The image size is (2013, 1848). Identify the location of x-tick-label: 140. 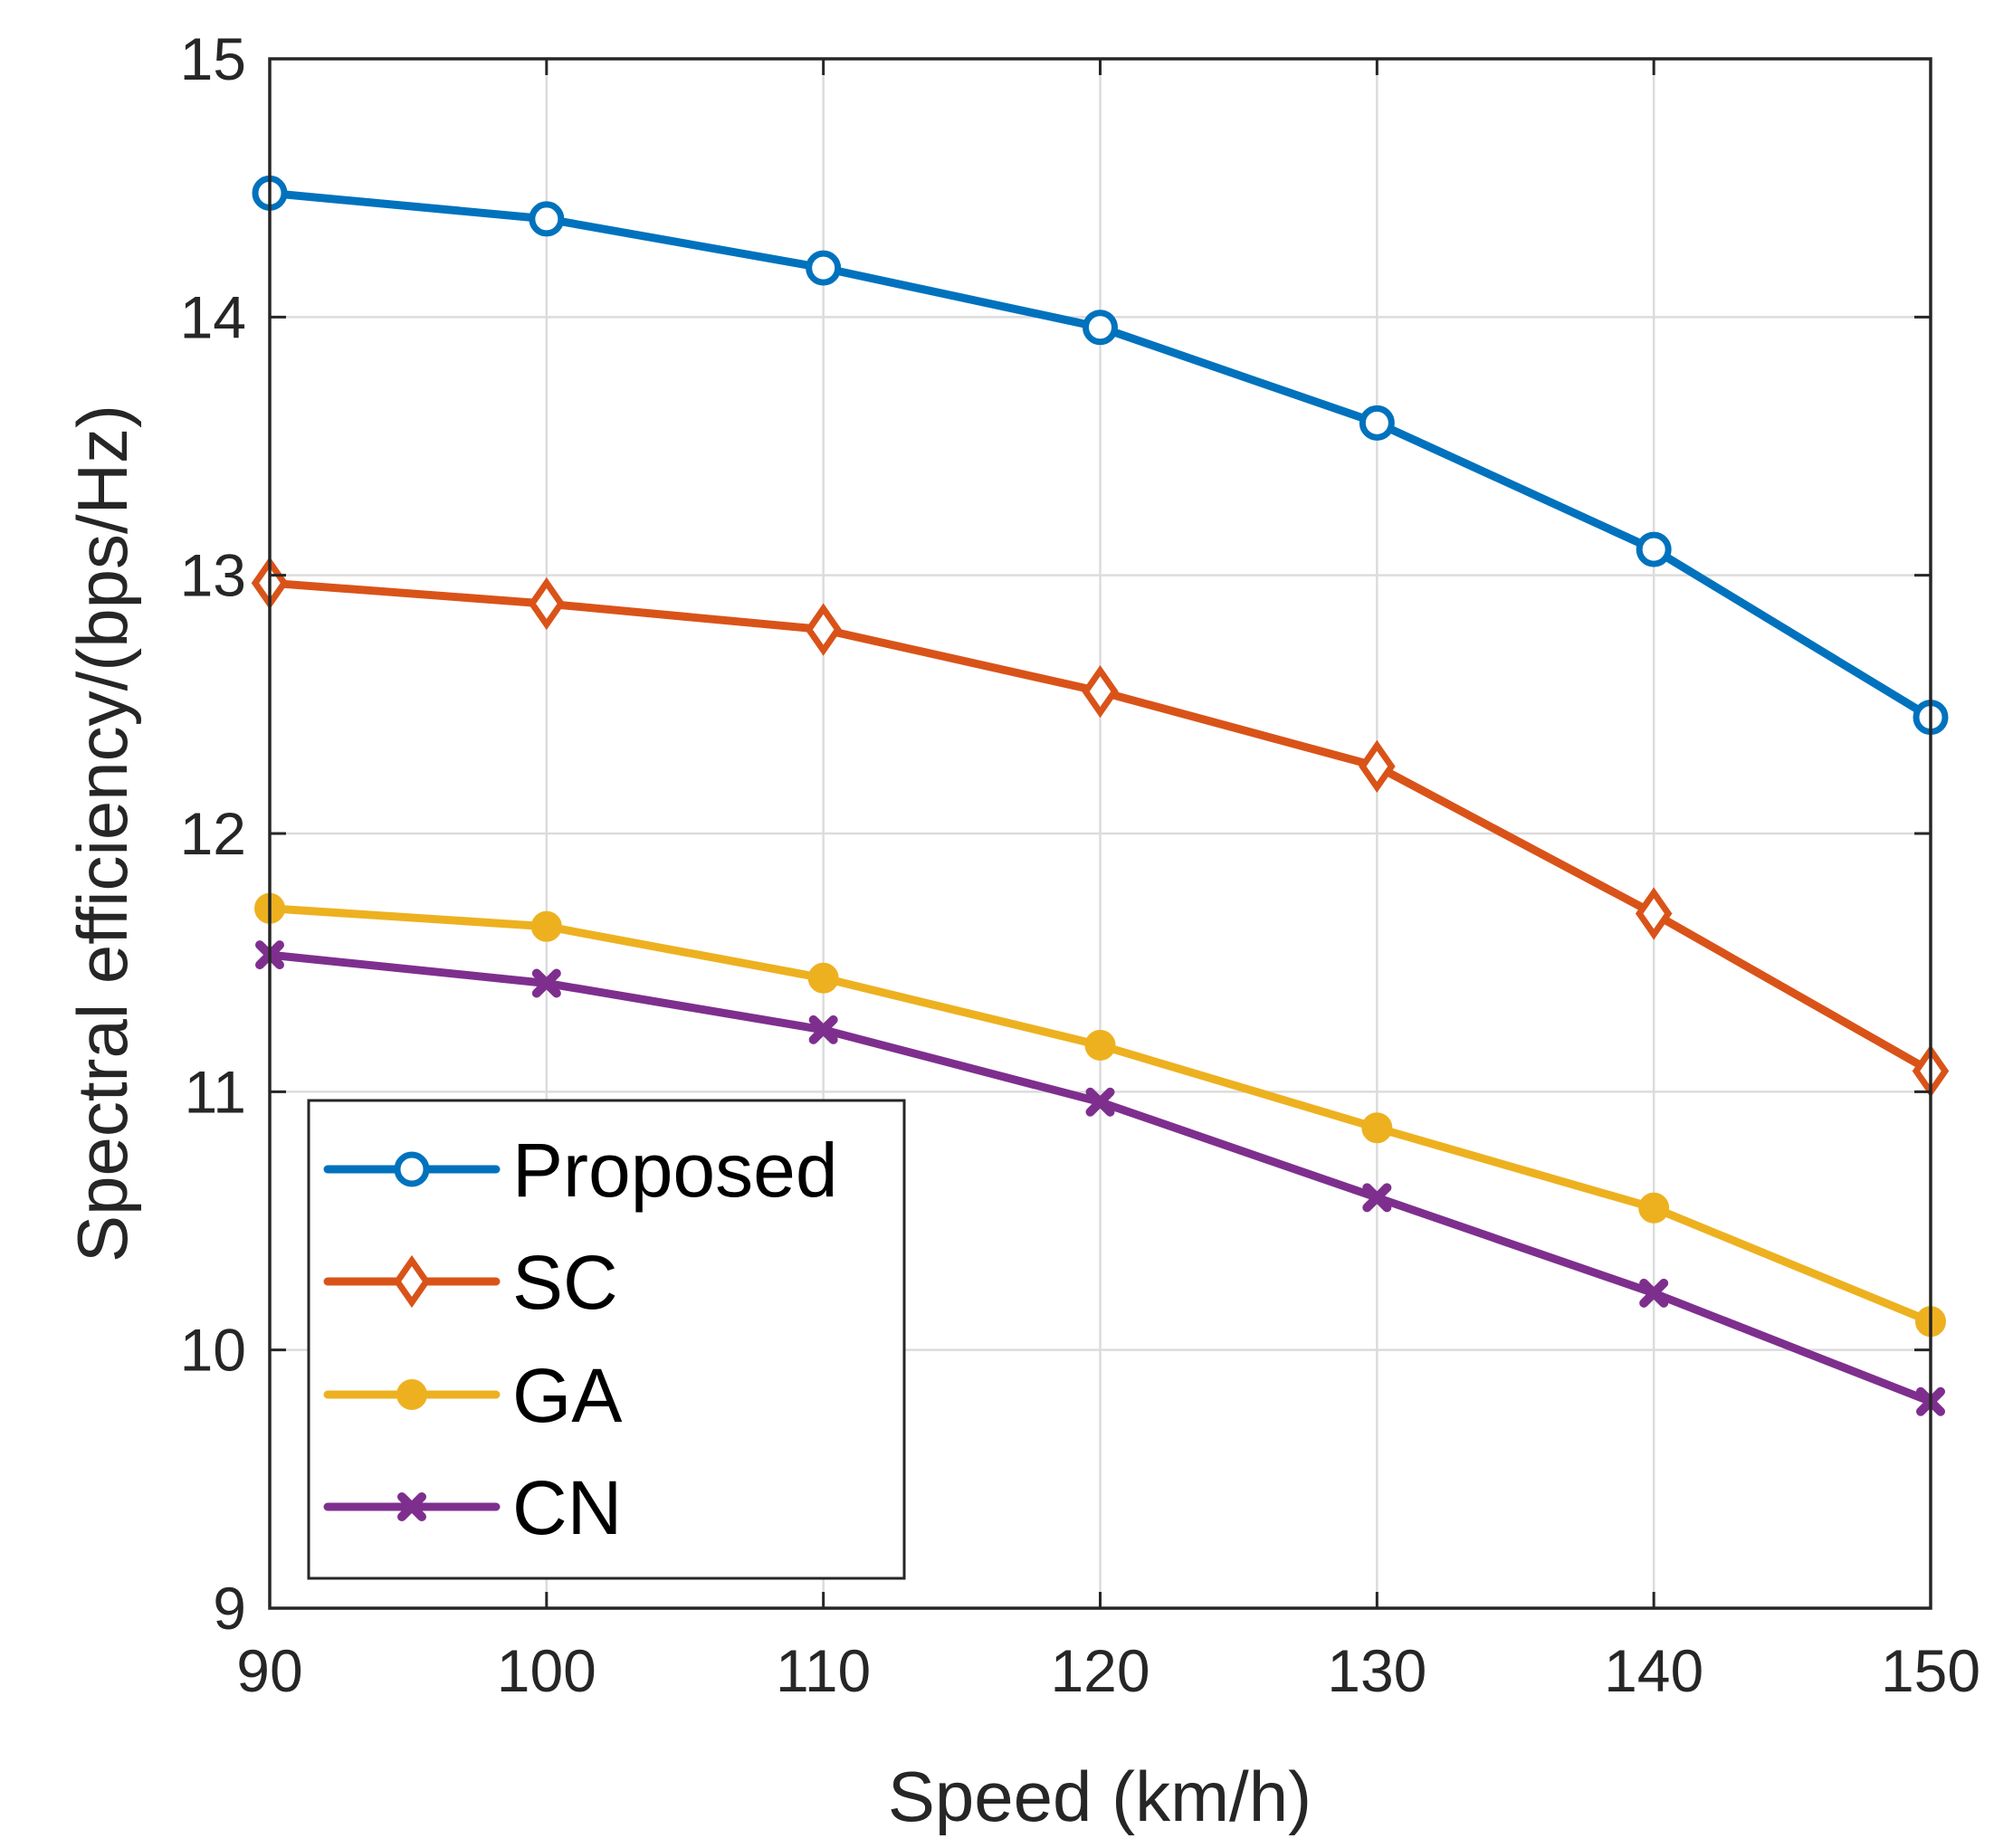
(1654, 1670).